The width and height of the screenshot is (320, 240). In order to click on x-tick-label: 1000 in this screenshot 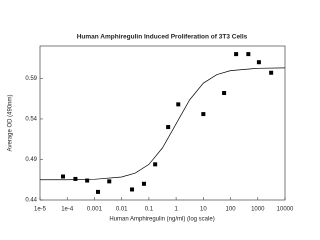, I will do `click(258, 210)`.